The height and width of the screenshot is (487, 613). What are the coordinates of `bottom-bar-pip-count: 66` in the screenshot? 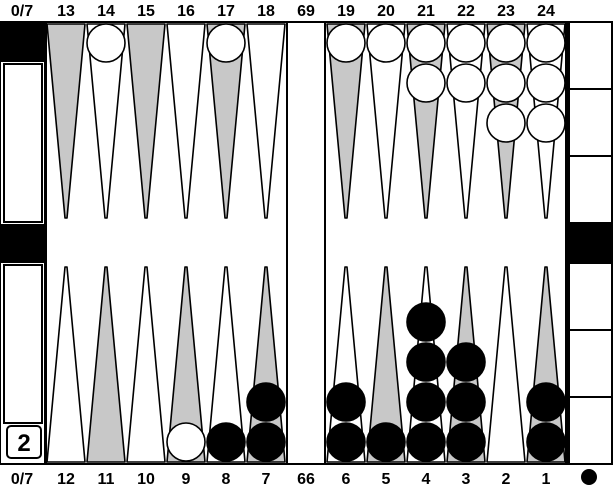 It's located at (306, 479).